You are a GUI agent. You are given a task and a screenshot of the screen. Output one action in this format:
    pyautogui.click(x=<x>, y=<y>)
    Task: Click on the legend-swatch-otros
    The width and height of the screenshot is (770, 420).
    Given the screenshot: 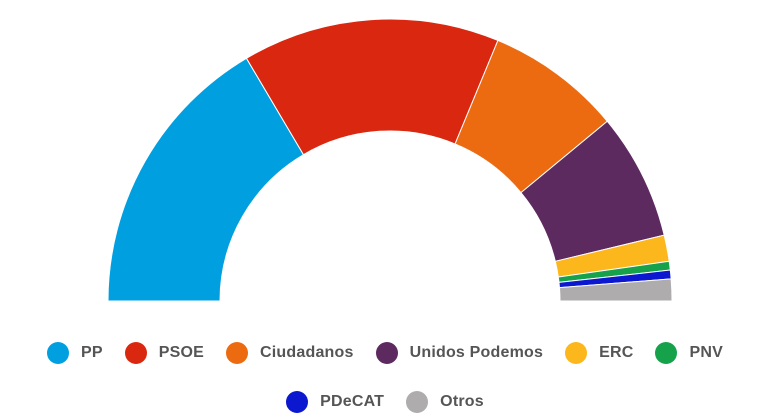 What is the action you would take?
    pyautogui.click(x=417, y=402)
    